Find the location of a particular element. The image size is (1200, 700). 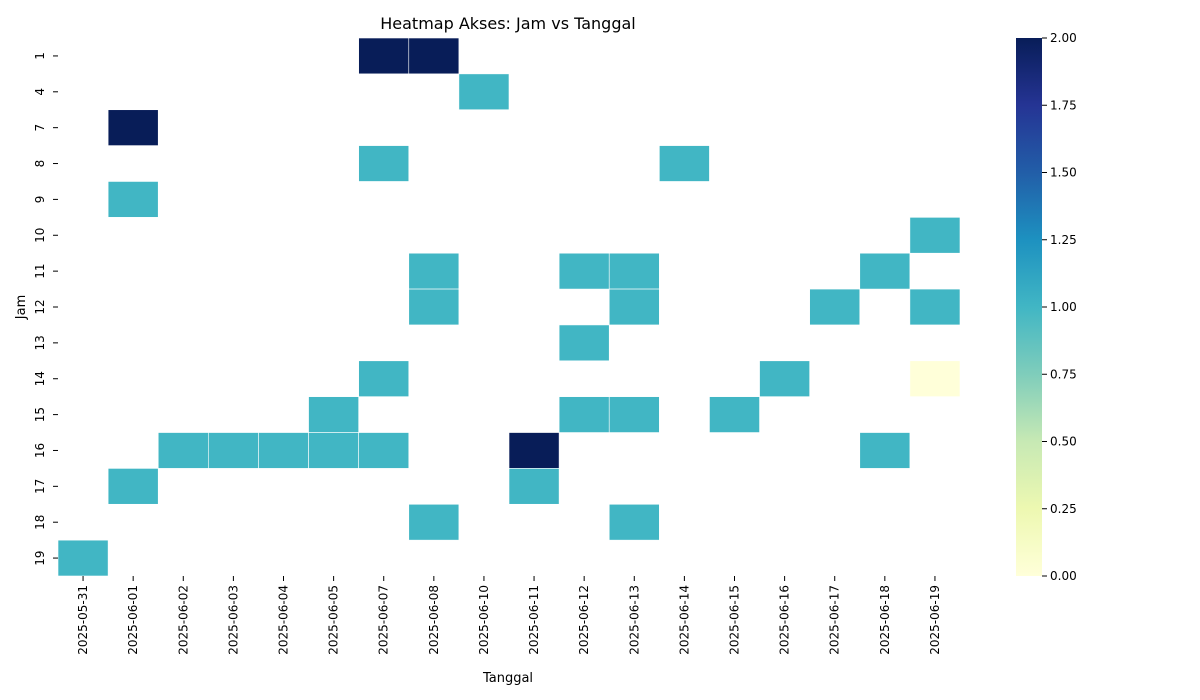

x-tick-label: 2025-06-07 is located at coordinates (384, 620).